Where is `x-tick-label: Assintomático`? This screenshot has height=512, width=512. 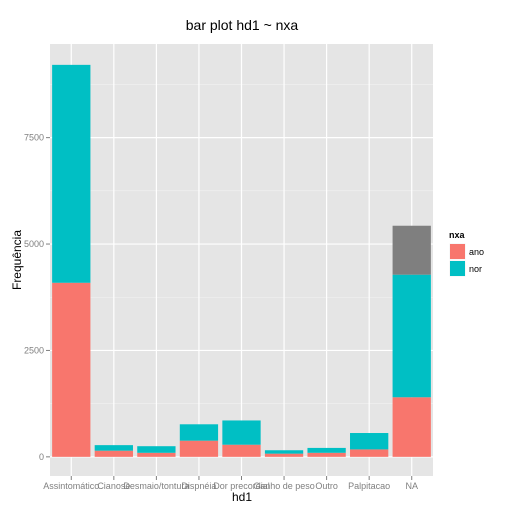
x-tick-label: Assintomático is located at coordinates (71, 486).